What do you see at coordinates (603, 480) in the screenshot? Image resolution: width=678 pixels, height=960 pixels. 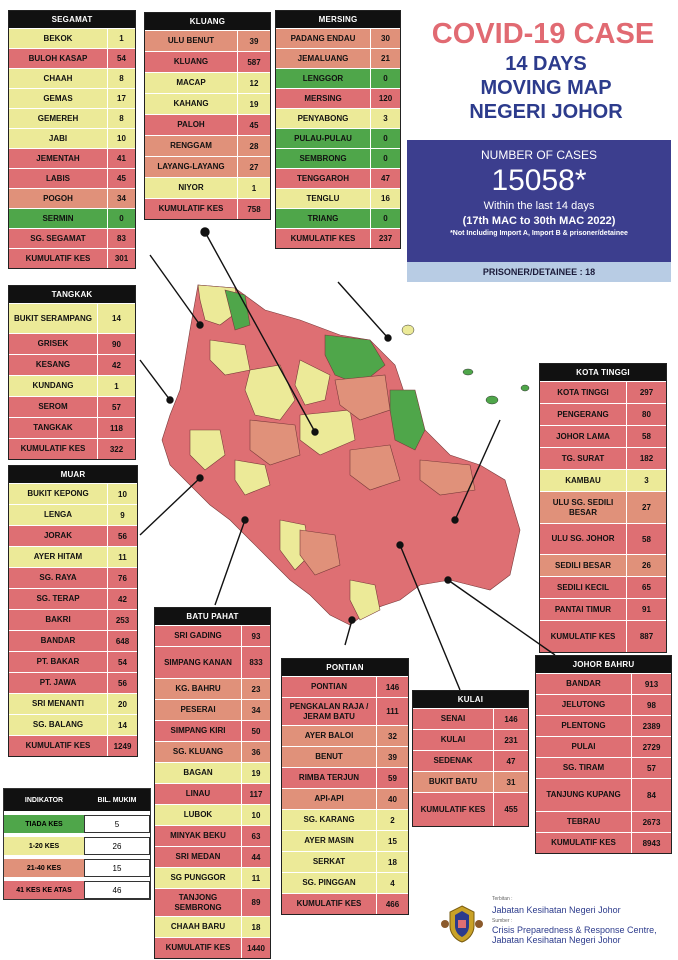 I see `mukim-row: KAMBAU 3` at bounding box center [603, 480].